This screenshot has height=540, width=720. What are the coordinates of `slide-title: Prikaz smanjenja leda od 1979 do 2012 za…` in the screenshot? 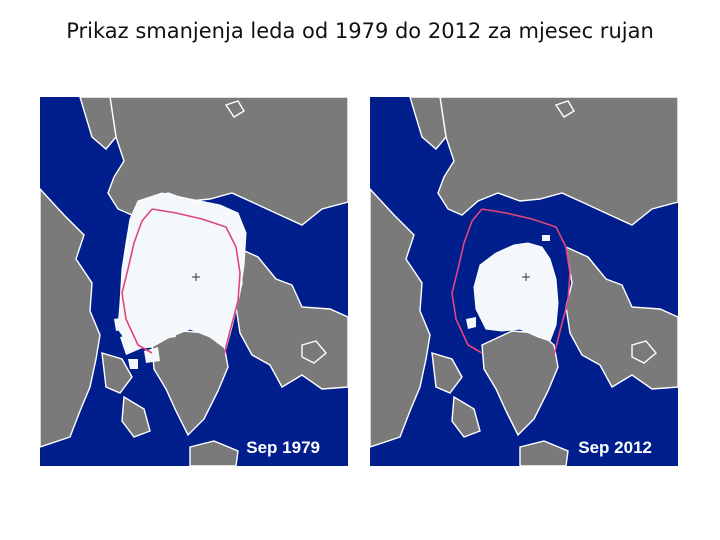 It's located at (360, 31).